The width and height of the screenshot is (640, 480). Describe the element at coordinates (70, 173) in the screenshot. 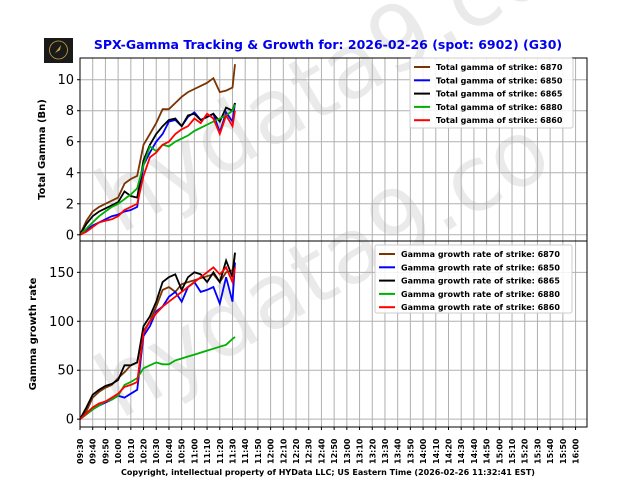

I see `y-tick-label: 4` at that location.